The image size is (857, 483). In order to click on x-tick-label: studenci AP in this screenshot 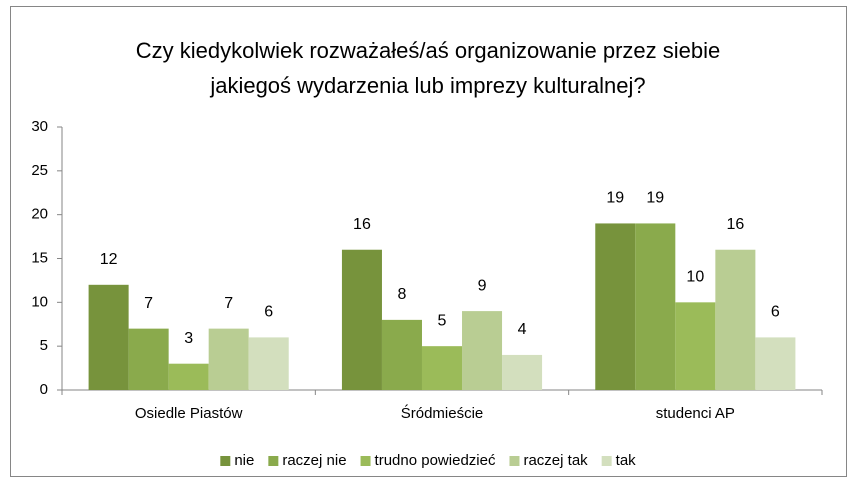, I will do `click(695, 413)`.